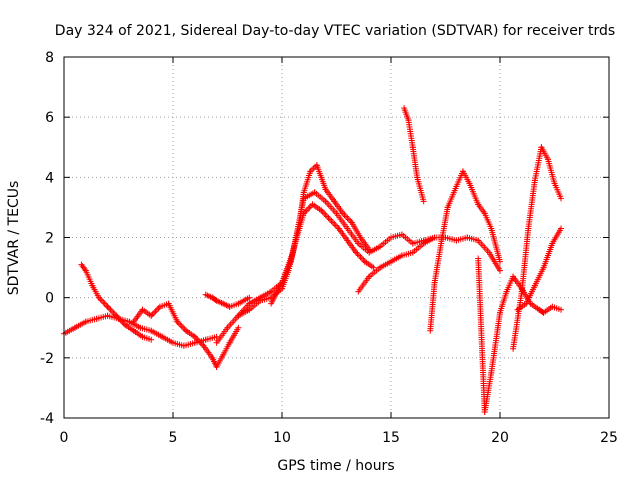 This screenshot has height=480, width=640. What do you see at coordinates (227, 300) in the screenshot?
I see `series-track-d` at bounding box center [227, 300].